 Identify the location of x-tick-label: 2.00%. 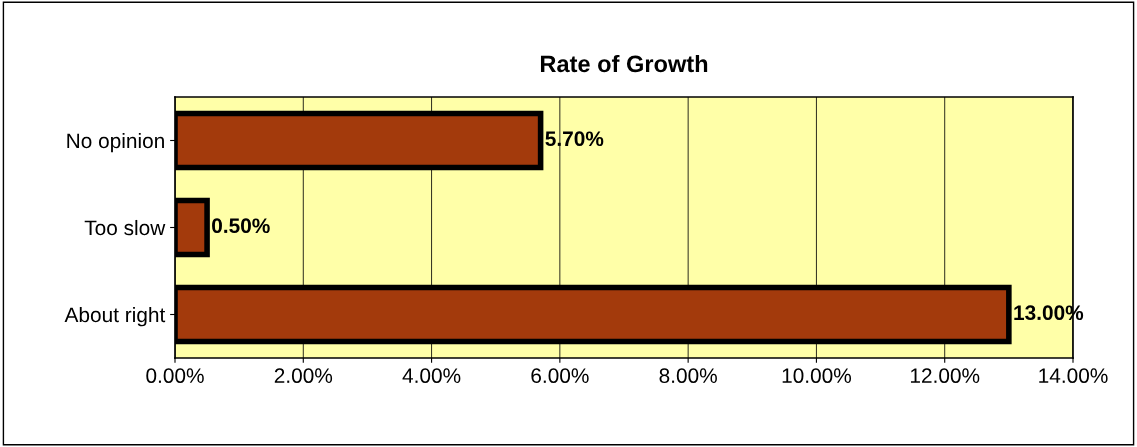
(303, 376).